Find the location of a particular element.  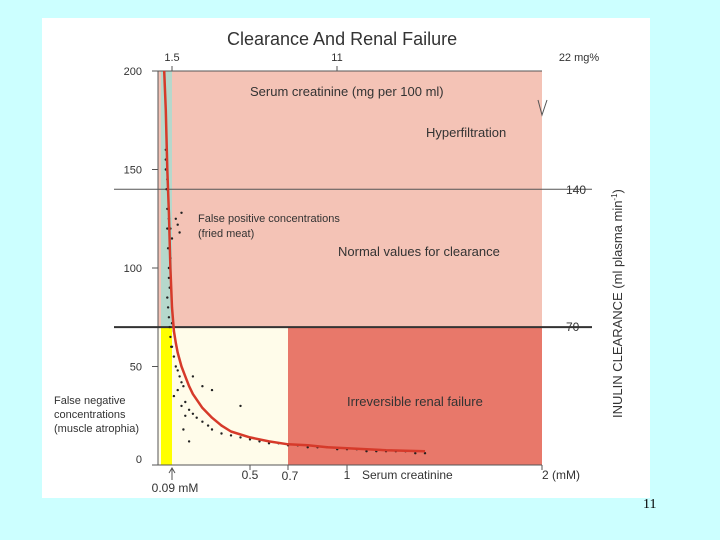

band-yellow is located at coordinates (166, 396).